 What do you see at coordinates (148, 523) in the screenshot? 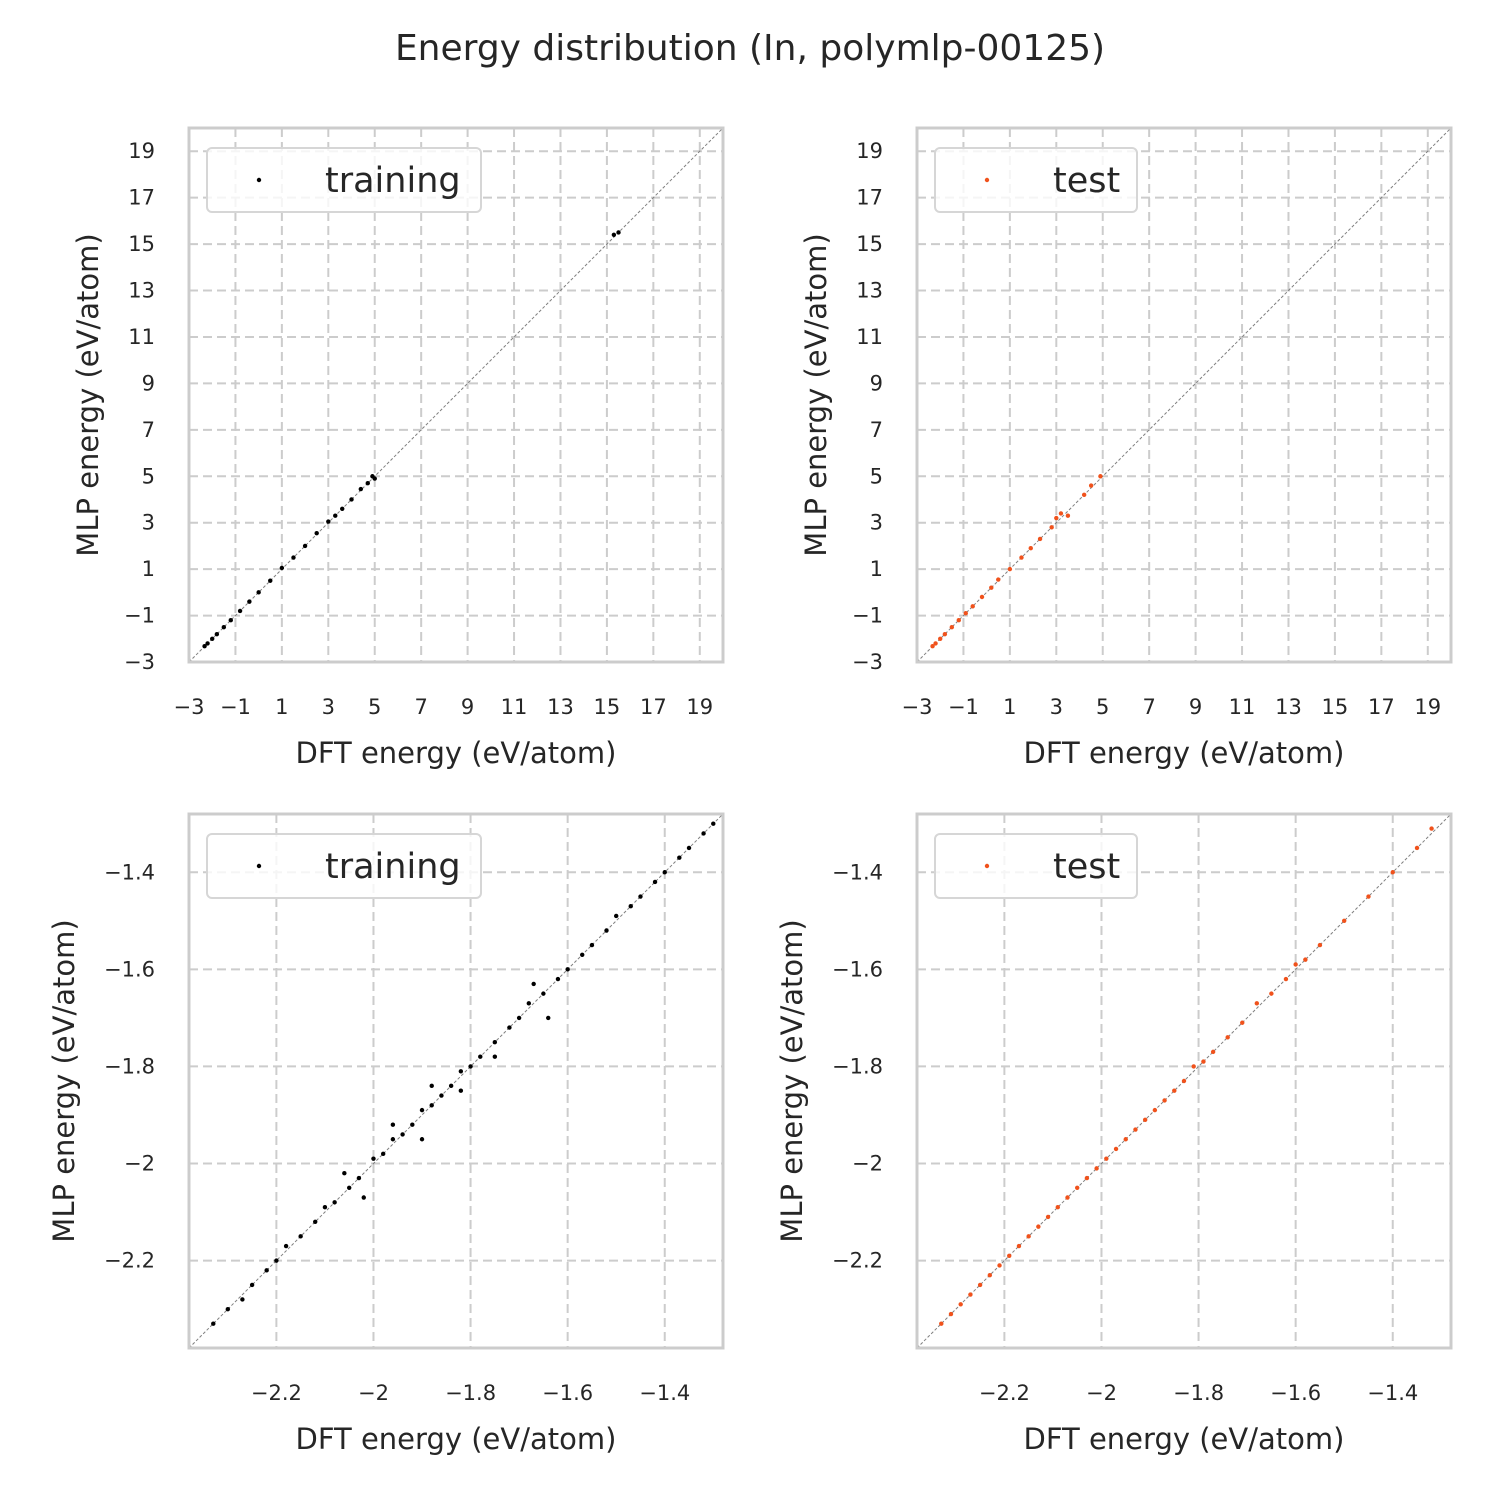
I see `y-tick-label: 3` at bounding box center [148, 523].